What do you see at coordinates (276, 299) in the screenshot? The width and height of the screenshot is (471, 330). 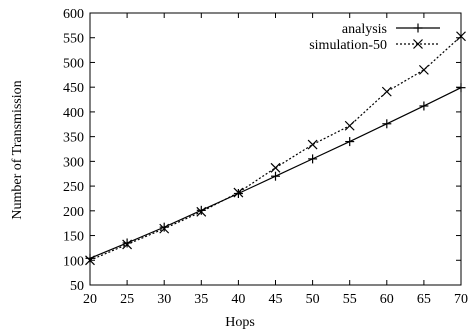 I see `x-tick-label: 45` at bounding box center [276, 299].